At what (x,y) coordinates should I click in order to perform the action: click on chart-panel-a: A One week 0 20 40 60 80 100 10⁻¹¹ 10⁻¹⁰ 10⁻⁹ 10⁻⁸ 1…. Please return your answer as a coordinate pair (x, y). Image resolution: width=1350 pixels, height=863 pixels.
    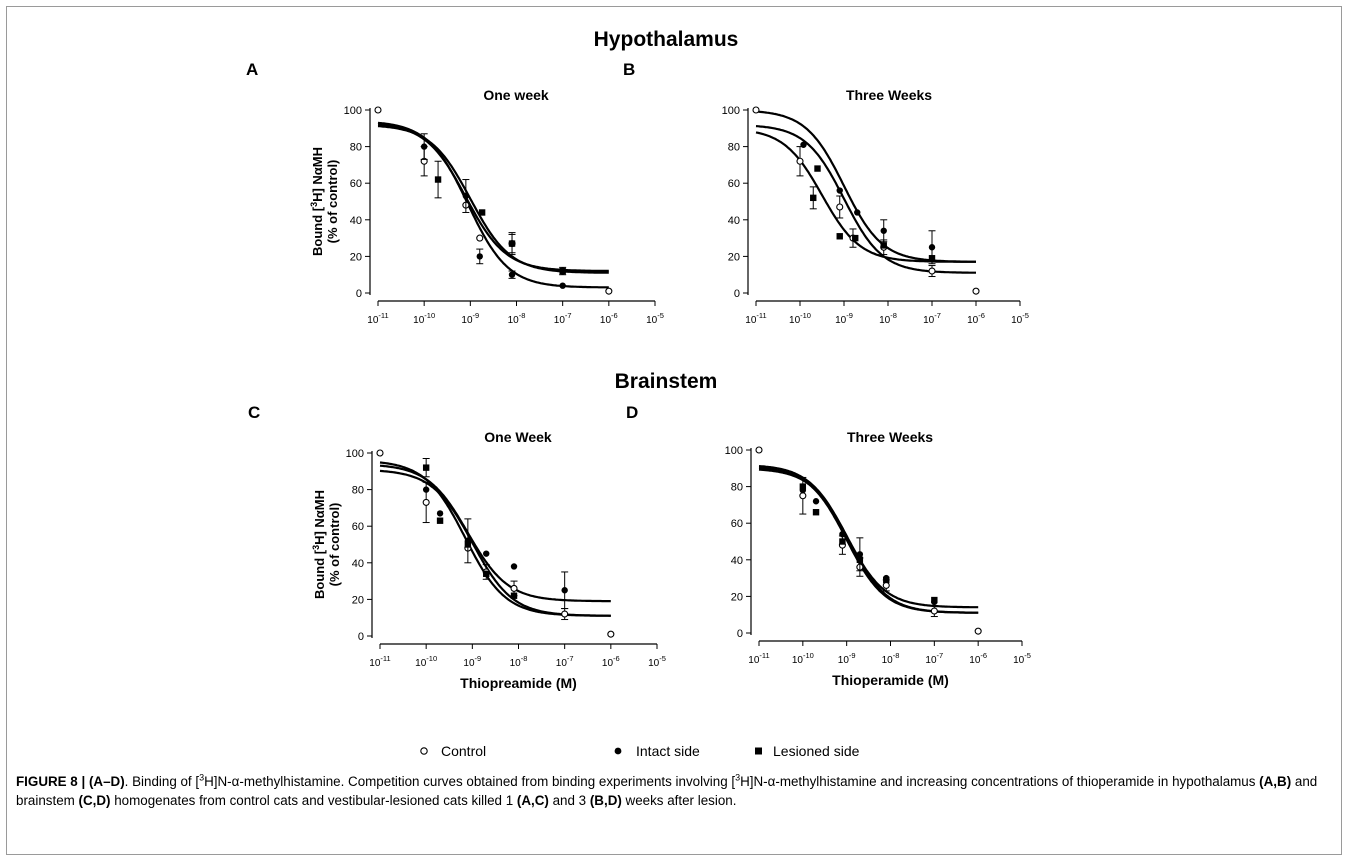
    Looking at the image, I should click on (455, 193).